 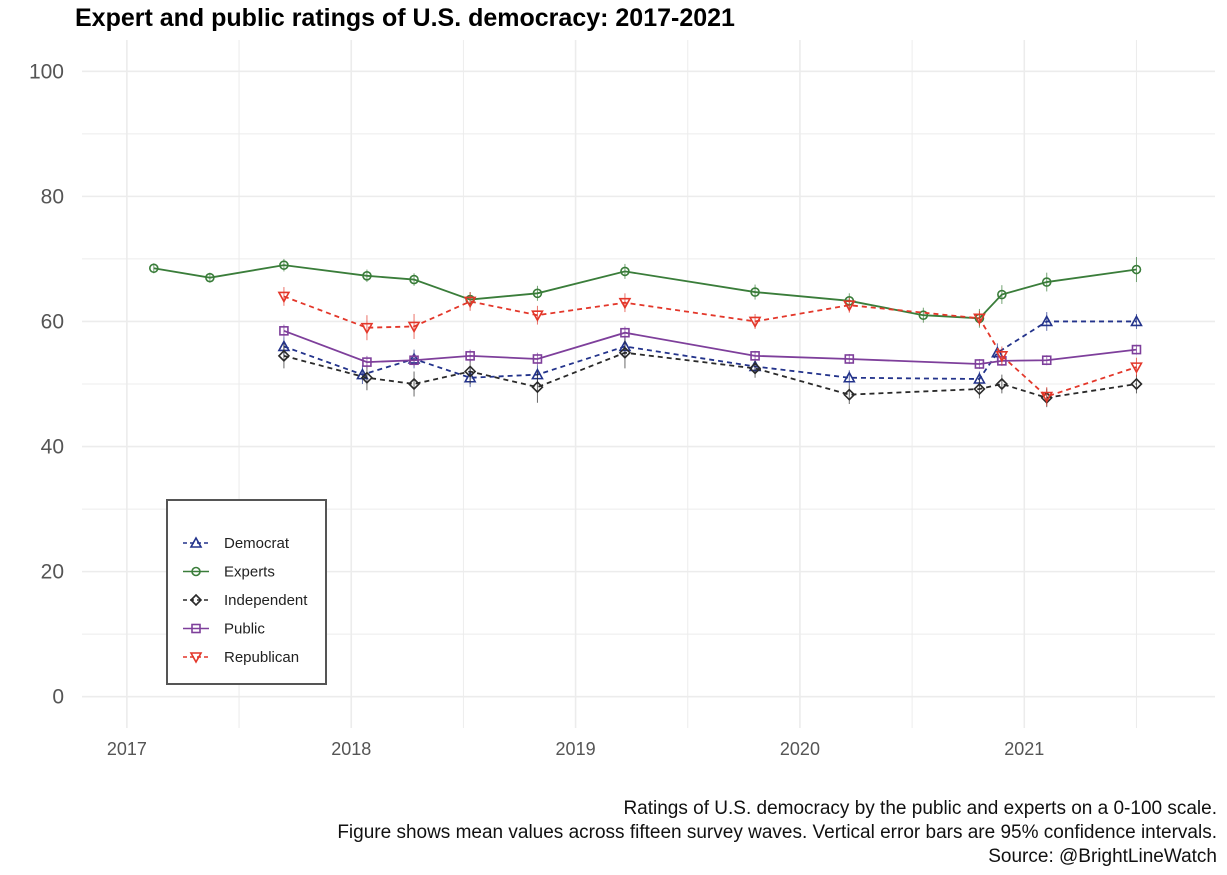 I want to click on x-tick-label: 2018, so click(x=351, y=749).